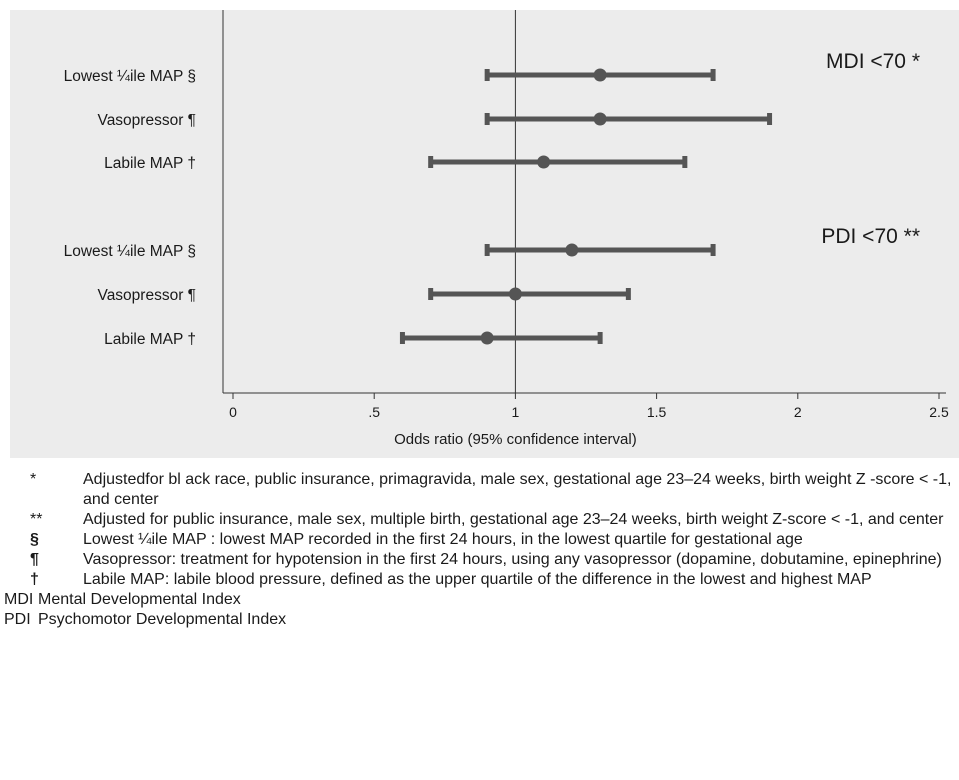  What do you see at coordinates (33, 479) in the screenshot?
I see `footnote-symbol: *` at bounding box center [33, 479].